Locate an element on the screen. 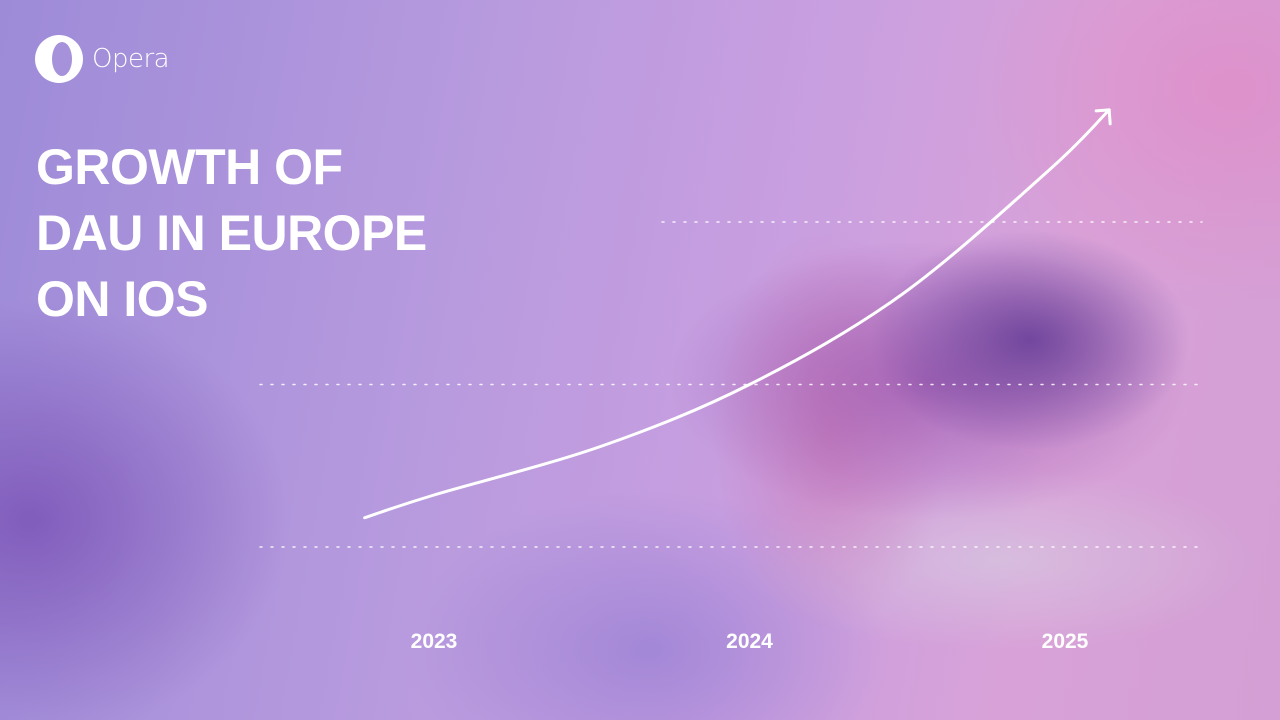 Image resolution: width=1280 pixels, height=720 pixels. x-tick-label: 2024 is located at coordinates (749, 641).